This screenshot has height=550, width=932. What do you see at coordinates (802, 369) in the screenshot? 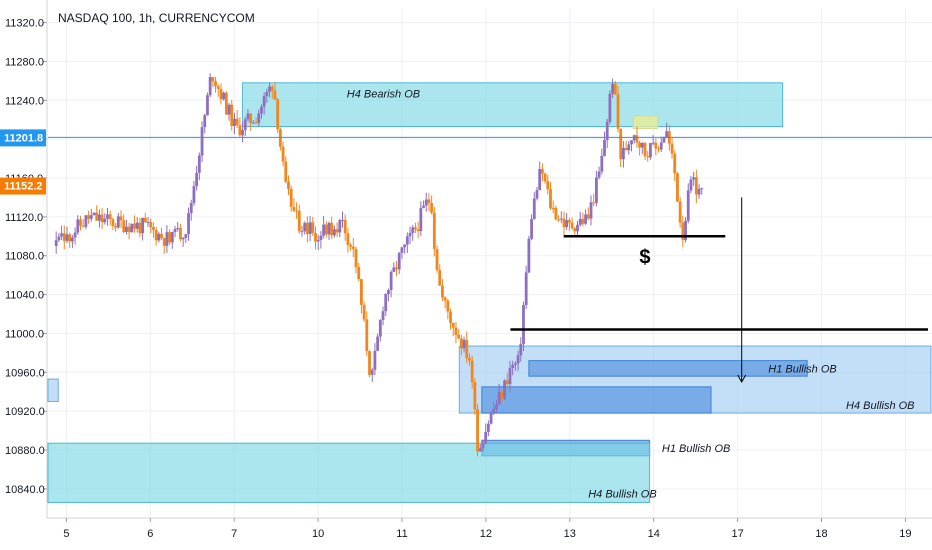
I see `zone-label: H1 Bullish OB` at bounding box center [802, 369].